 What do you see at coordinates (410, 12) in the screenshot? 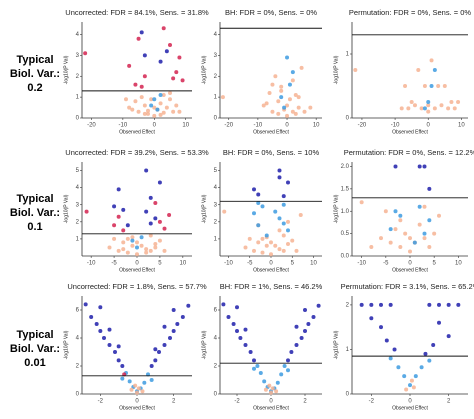
I see `panel-title: Permutation: FDR = 0%, Sens. = 0%` at bounding box center [410, 12].